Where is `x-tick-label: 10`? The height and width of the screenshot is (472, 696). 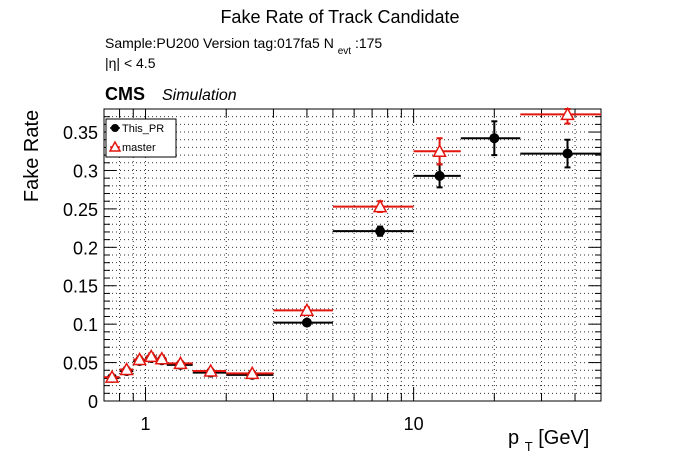 x-tick-label: 10 is located at coordinates (414, 424).